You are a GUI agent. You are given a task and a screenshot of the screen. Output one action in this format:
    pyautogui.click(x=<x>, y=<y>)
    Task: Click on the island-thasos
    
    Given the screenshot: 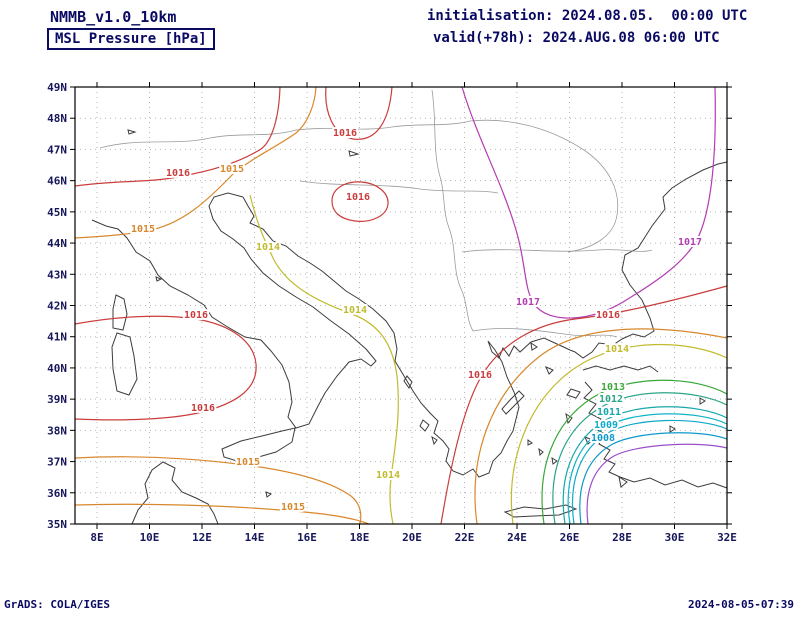 What is the action you would take?
    pyautogui.click(x=534, y=346)
    